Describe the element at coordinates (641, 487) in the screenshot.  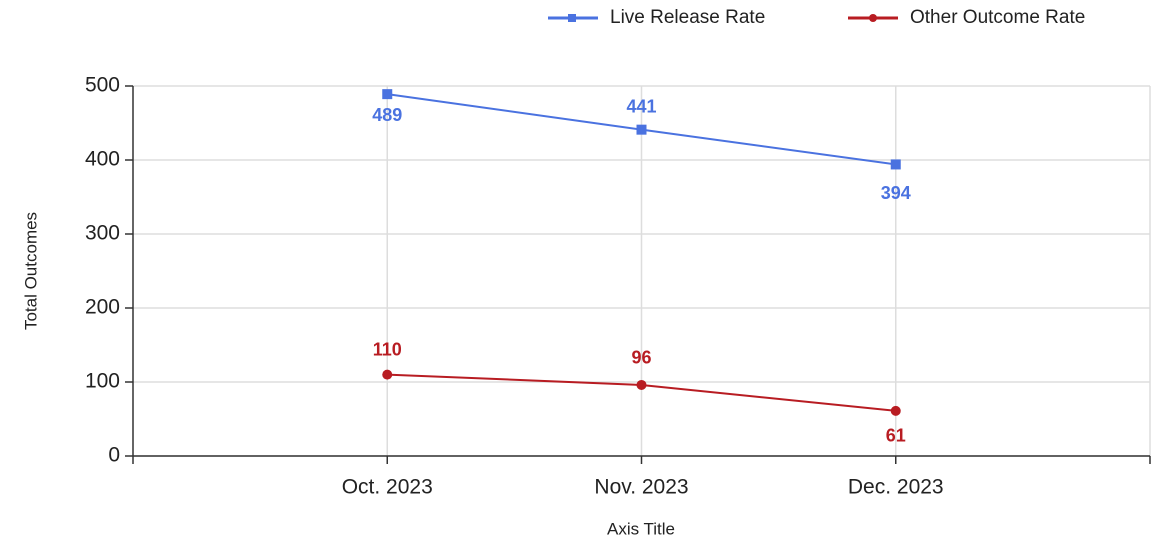
I see `x-tick-label: Nov. 2023` at that location.